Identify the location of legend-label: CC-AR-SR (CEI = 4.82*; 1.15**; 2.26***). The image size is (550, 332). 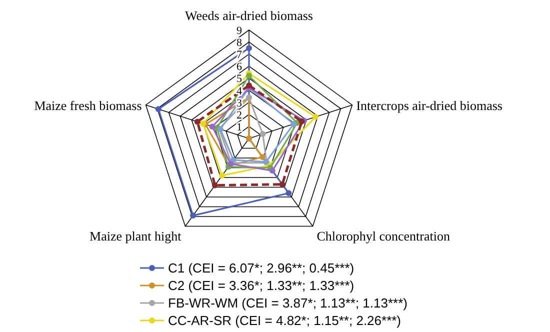
(285, 320).